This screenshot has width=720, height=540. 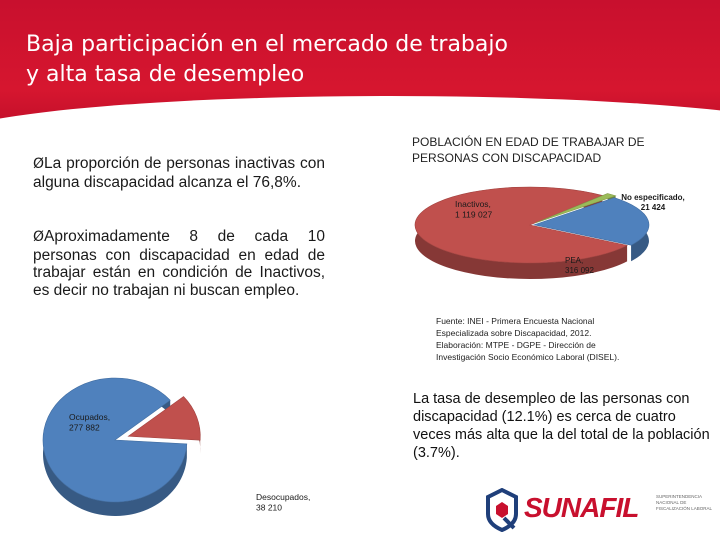 I want to click on chart-title-line-1: POBLACIÓN EN EDAD DE TRABAJAR DE, so click(x=528, y=142).